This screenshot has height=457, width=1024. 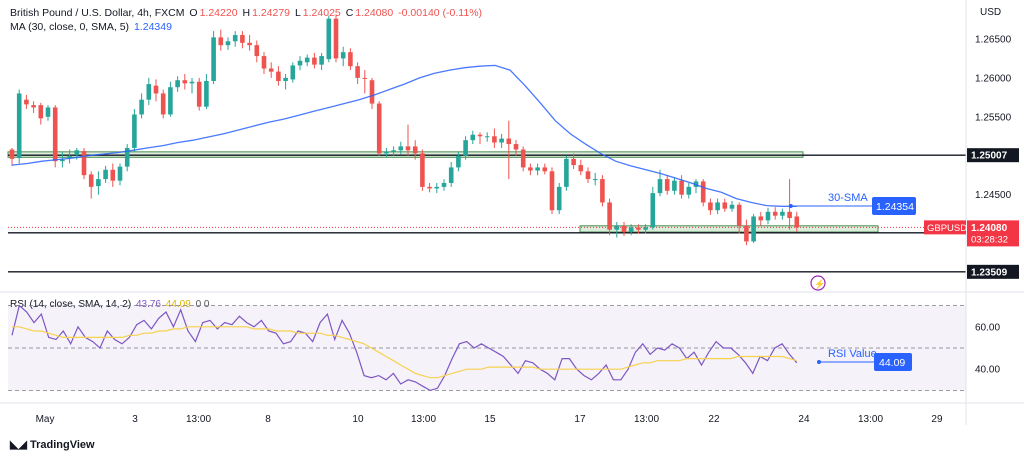 I want to click on sma-callout-dot, so click(x=790, y=206).